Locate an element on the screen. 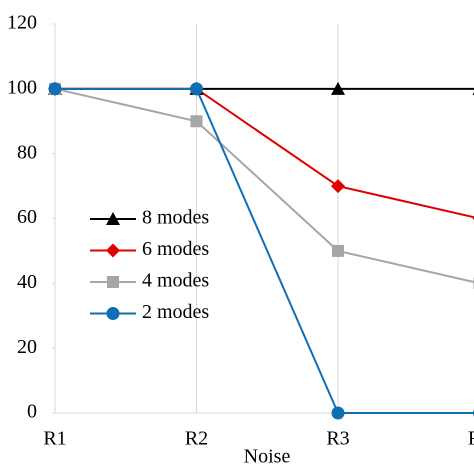  y-tick-label: 120 is located at coordinates (22, 23).